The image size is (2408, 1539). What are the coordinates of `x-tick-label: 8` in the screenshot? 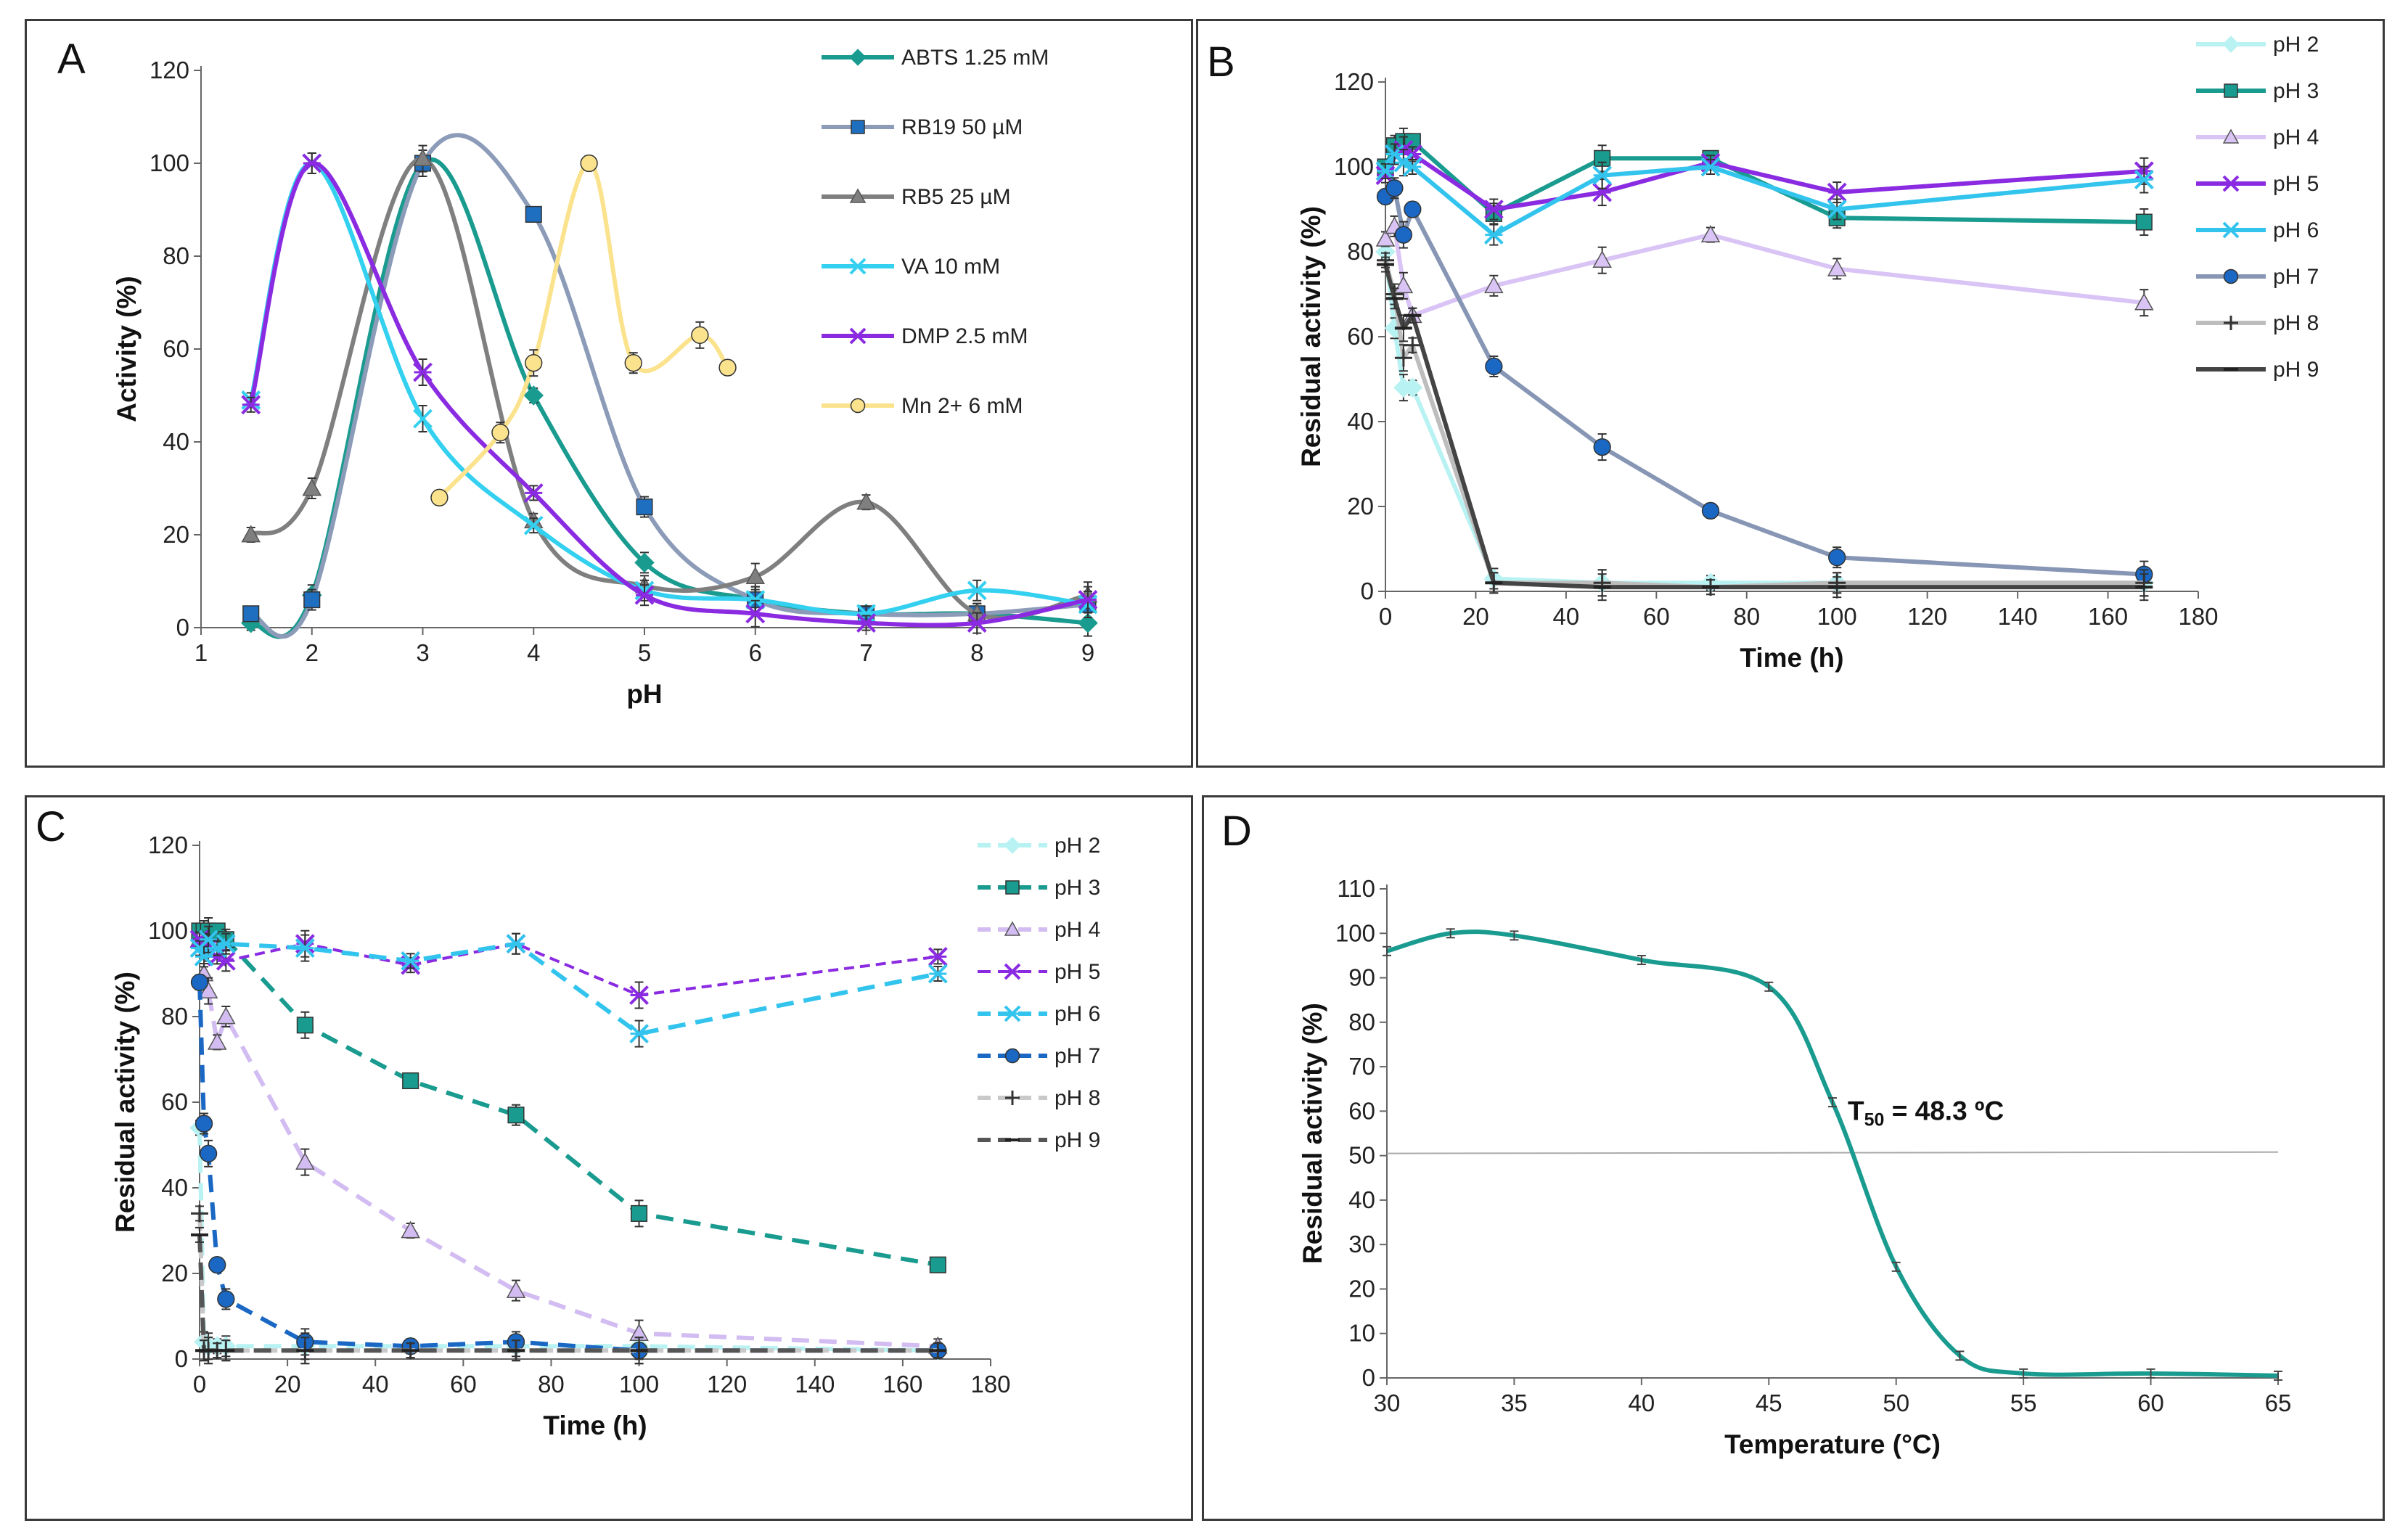 It's located at (977, 652).